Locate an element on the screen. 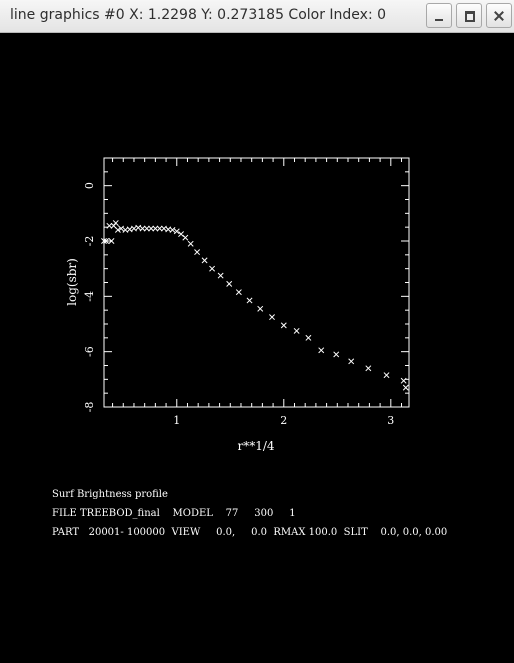  y-tick-label: -6 is located at coordinates (89, 351).